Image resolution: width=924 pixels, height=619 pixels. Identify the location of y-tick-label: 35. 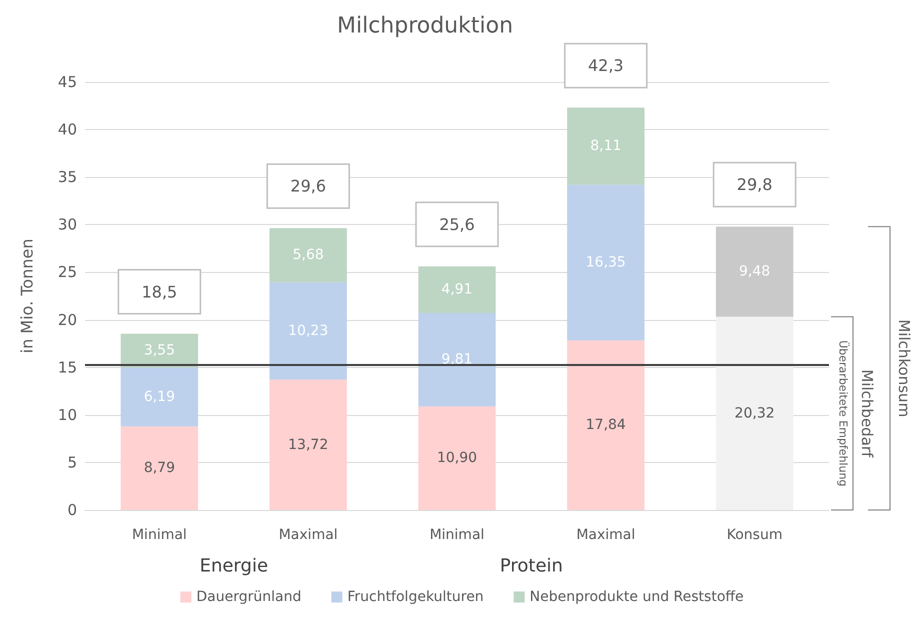
(67, 177).